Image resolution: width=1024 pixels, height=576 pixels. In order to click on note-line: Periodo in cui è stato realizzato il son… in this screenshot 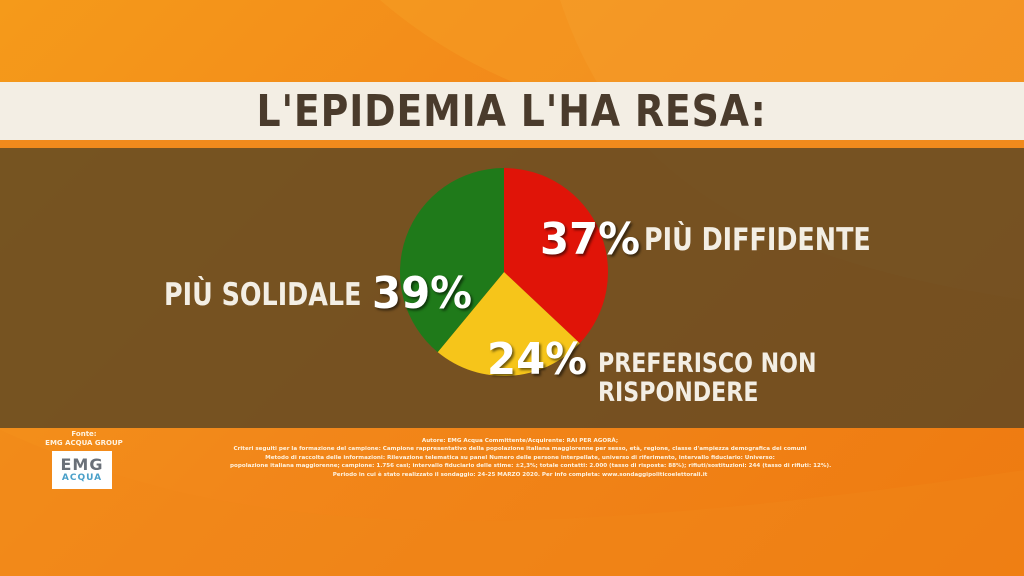, I will do `click(520, 474)`.